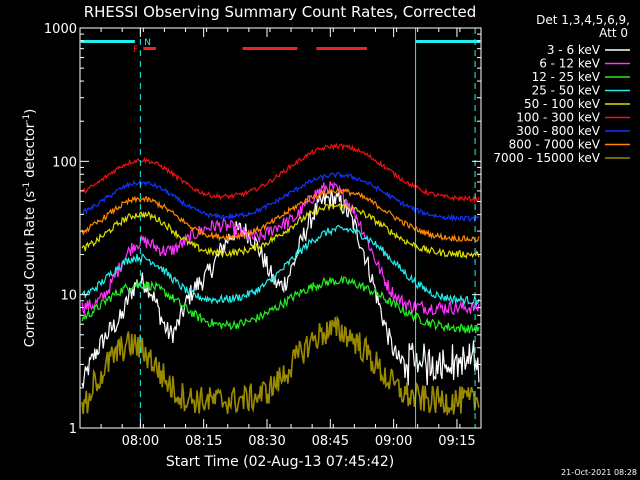 This screenshot has height=480, width=640. I want to click on legend-title: Det 1,3,4,5,6,9,, so click(583, 20).